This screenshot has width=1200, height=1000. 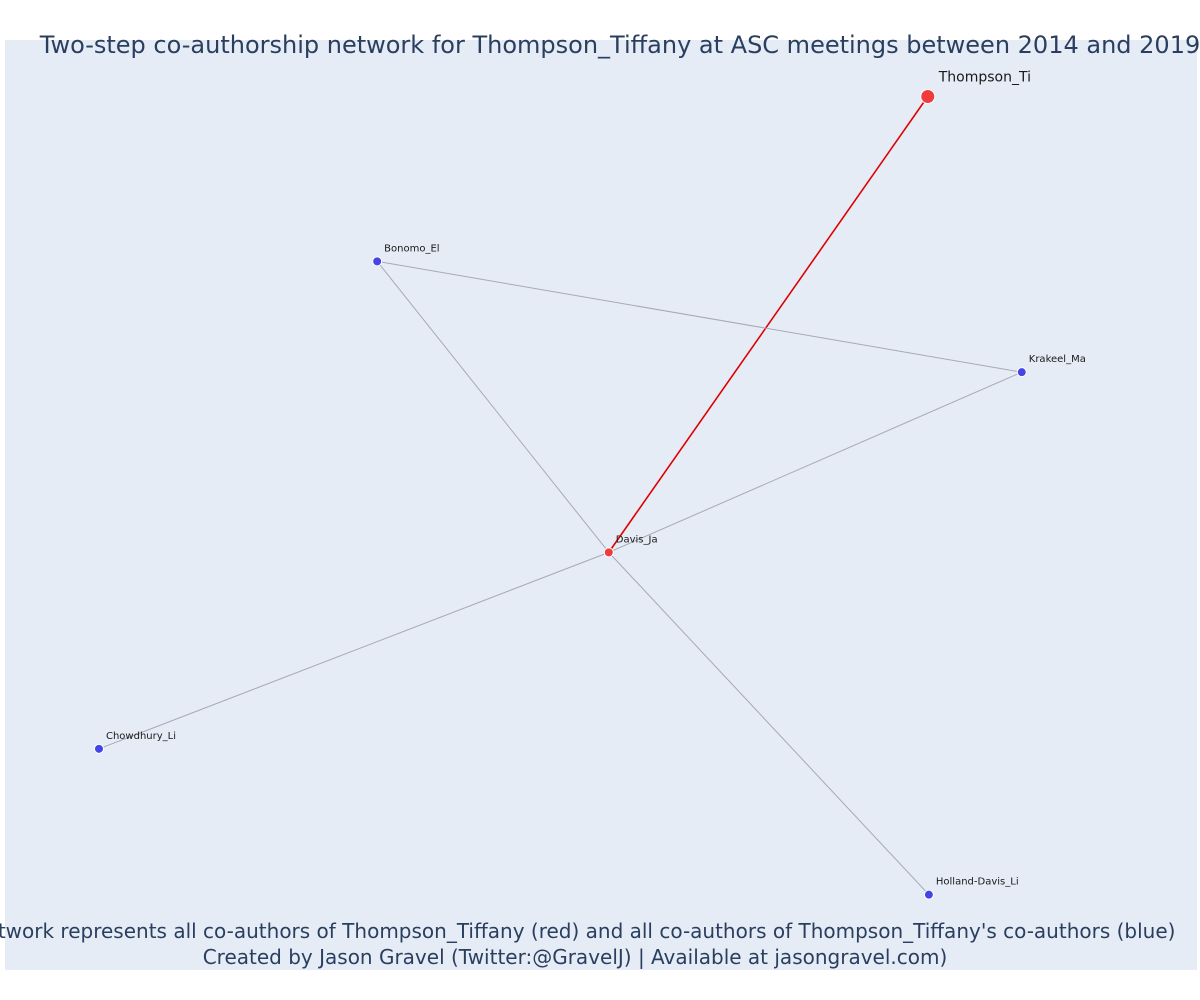 I want to click on node-label-Krakeel_Ma: Krakeel_Ma, so click(x=1057, y=359).